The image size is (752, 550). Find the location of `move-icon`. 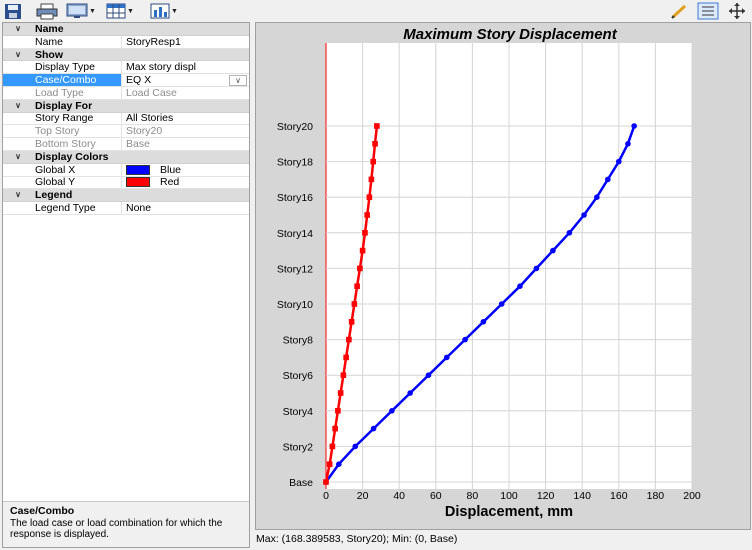

move-icon is located at coordinates (737, 11).